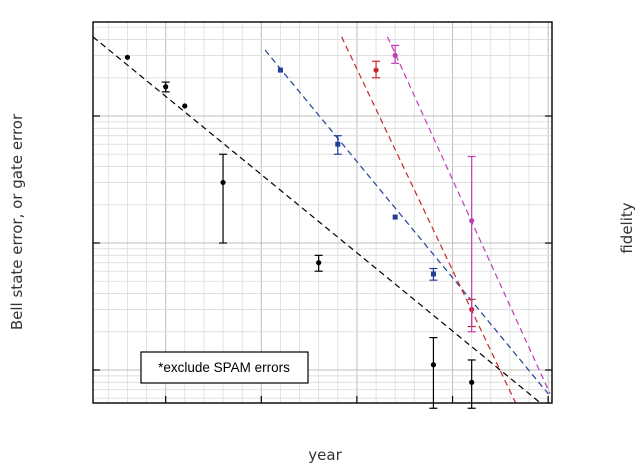  I want to click on x-axis-title: year, so click(325, 455).